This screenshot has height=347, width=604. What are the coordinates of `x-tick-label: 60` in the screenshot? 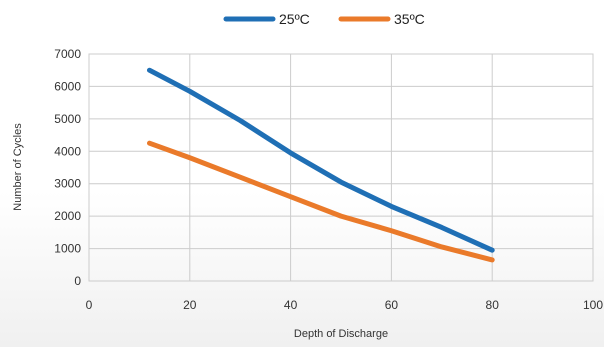 It's located at (392, 305).